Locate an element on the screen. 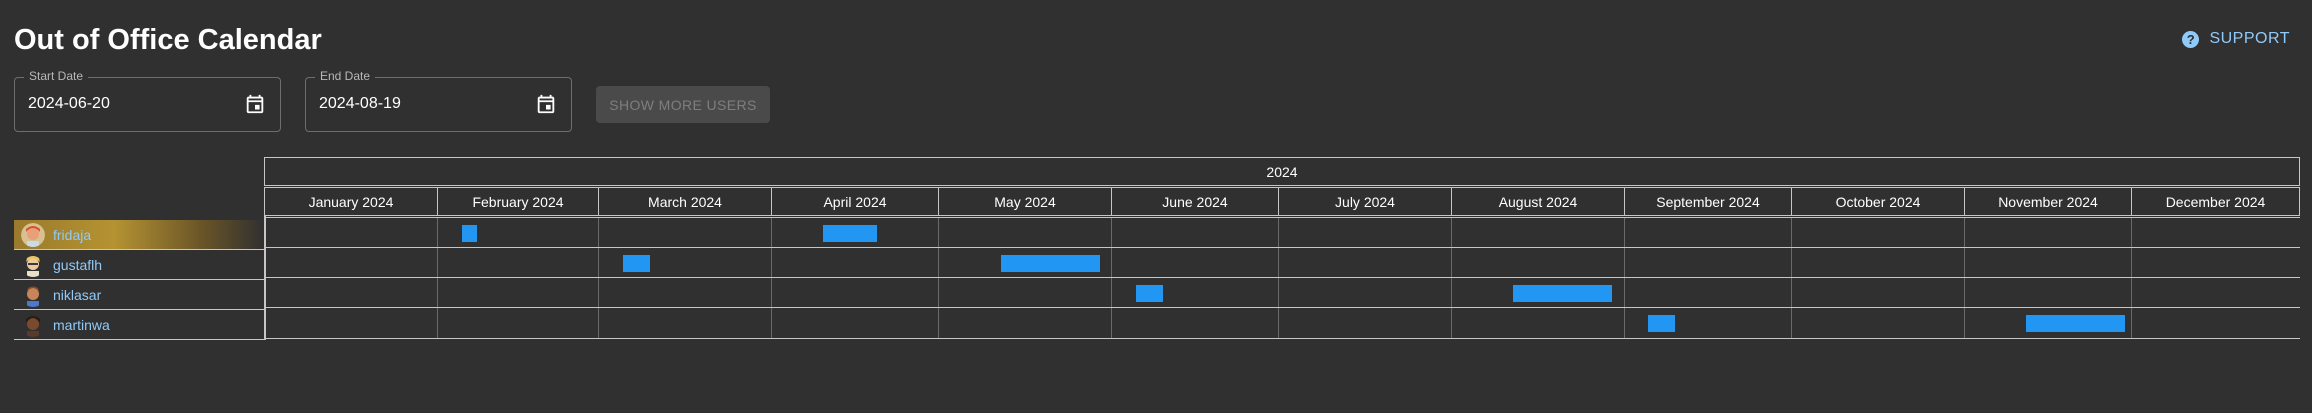 The height and width of the screenshot is (413, 2312). user-column-divider is located at coordinates (265, 278).